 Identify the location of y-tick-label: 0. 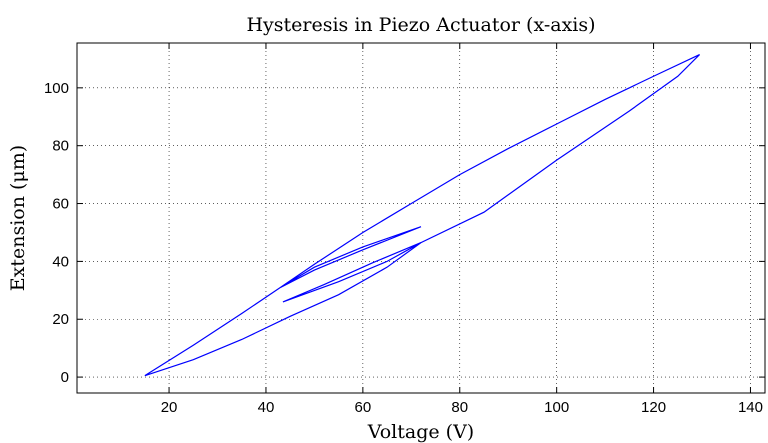
(65, 377).